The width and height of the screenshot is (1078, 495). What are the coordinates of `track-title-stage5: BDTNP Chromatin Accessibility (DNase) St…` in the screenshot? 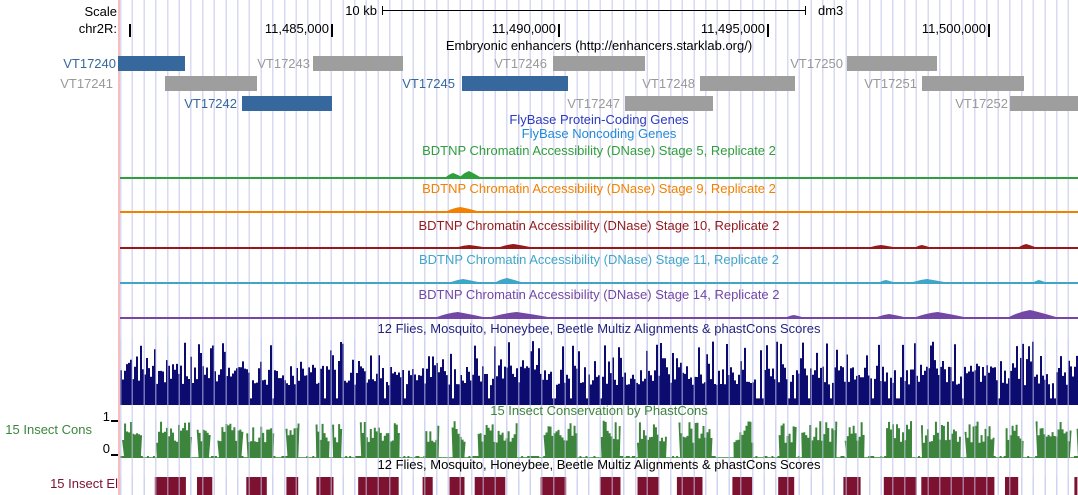 It's located at (599, 150).